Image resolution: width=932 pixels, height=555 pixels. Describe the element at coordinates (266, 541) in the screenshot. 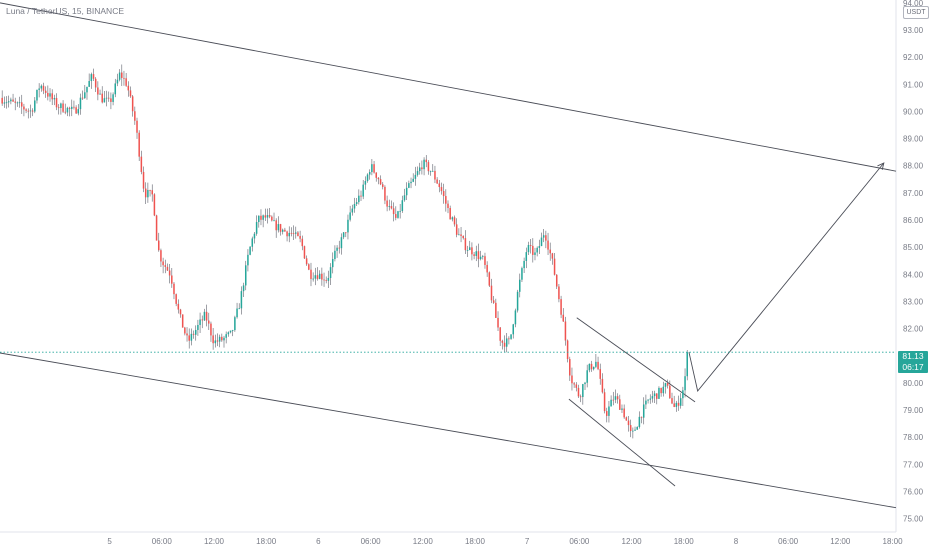

I see `time-tick-label: 18:00` at that location.